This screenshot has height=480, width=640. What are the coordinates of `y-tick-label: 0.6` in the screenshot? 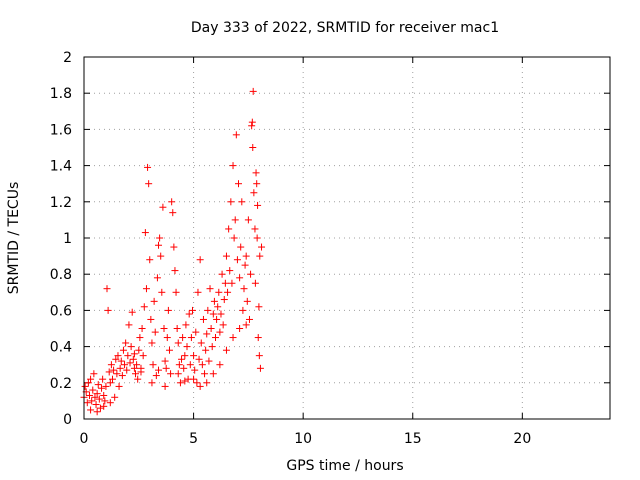 It's located at (61, 311).